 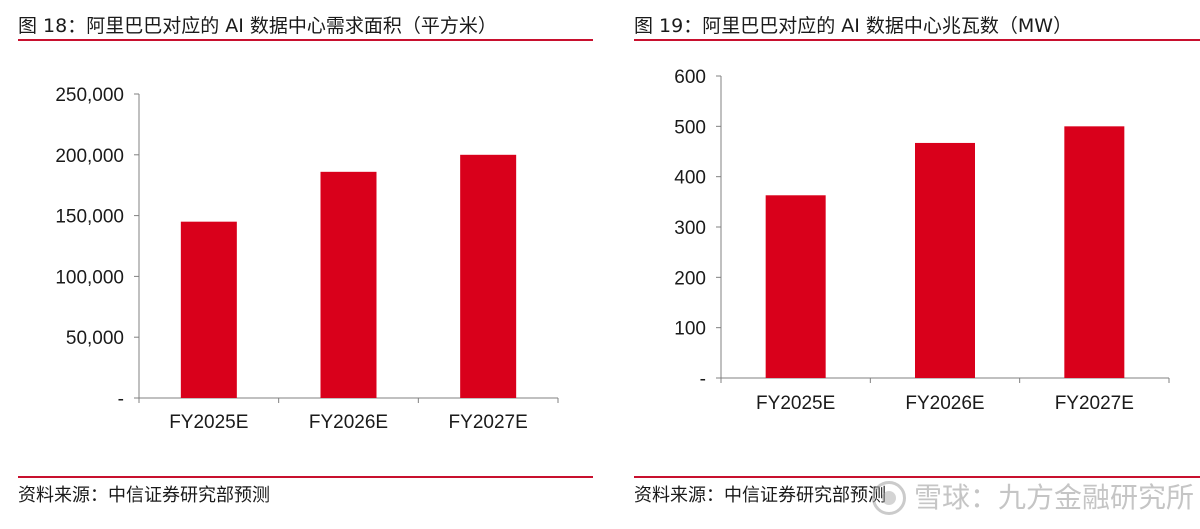 I want to click on y-tick-label: 150,000, so click(x=89, y=217).